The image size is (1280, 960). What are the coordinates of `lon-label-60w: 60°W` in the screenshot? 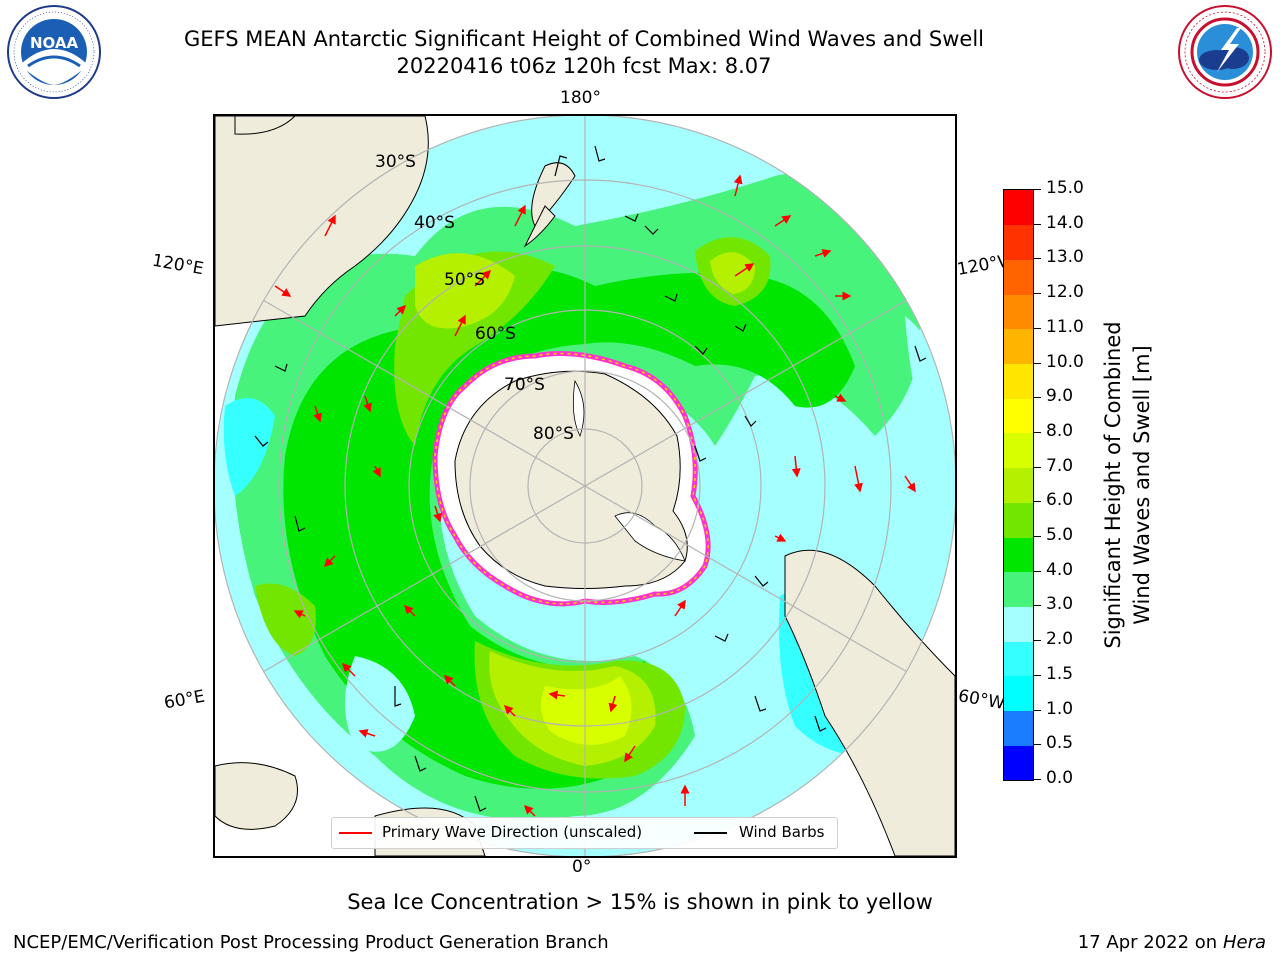 It's located at (981, 700).